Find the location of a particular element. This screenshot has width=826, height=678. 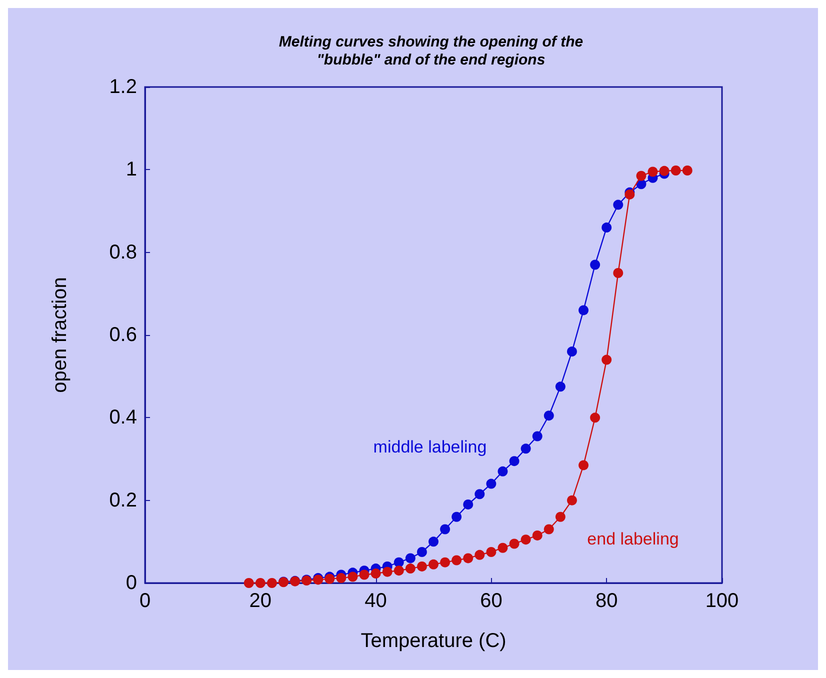

x-axis-title: Temperature (C) is located at coordinates (433, 641).